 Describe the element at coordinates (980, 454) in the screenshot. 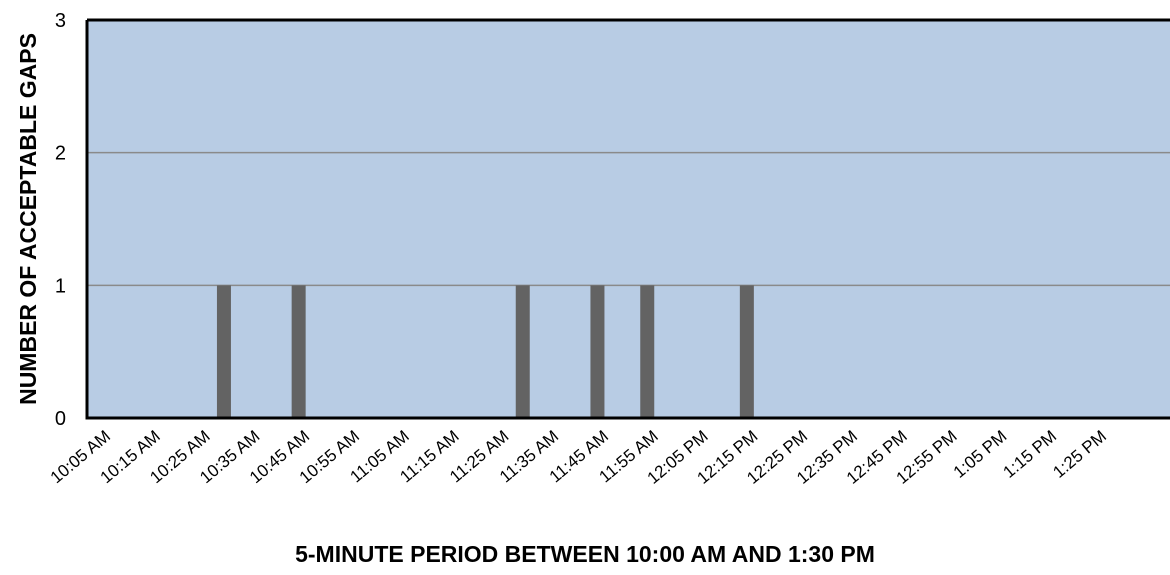

I see `x-tick-label: 1:05 PM` at that location.